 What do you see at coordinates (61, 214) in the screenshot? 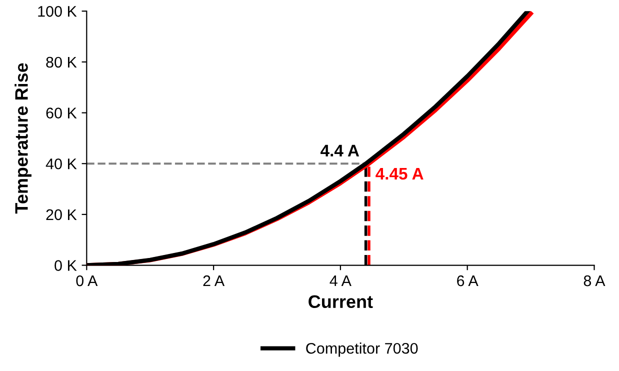
I see `y-tick-label: 20 K` at bounding box center [61, 214].